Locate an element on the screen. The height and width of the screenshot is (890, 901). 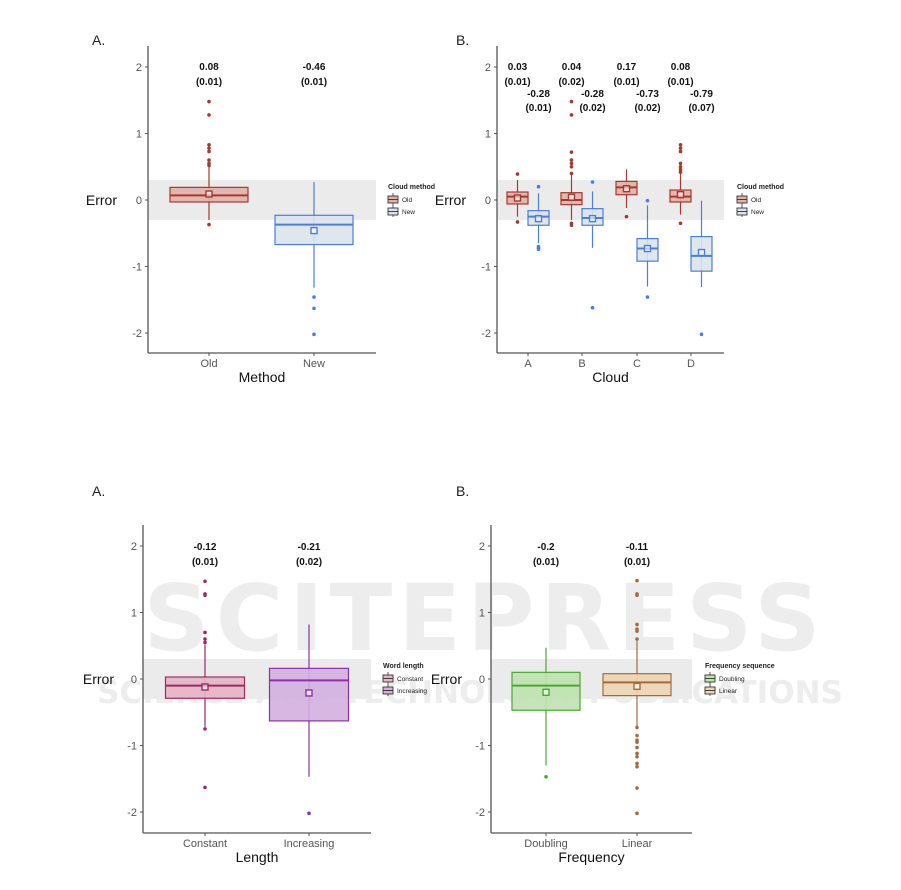
box-d-old: 0.08 (0.01) is located at coordinates (680, 144).